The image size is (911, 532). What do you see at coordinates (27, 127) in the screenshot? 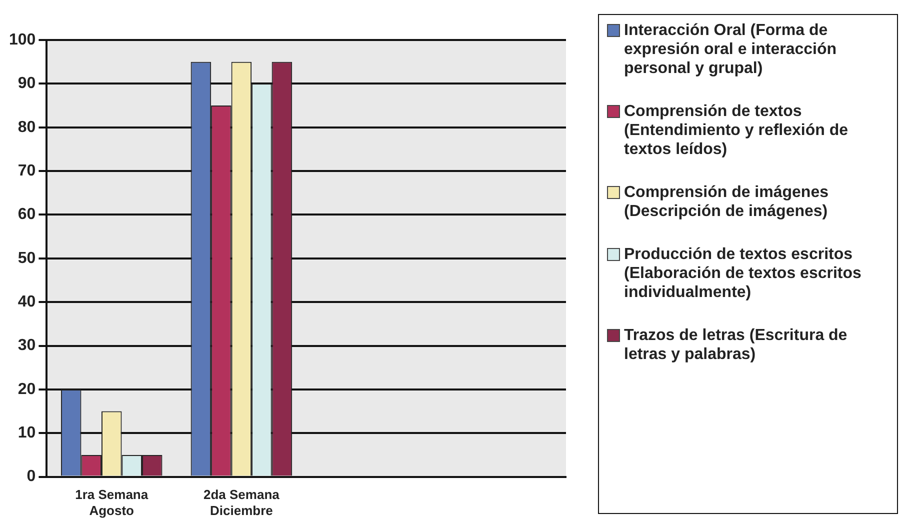
I see `y-tick-label: 80` at bounding box center [27, 127].